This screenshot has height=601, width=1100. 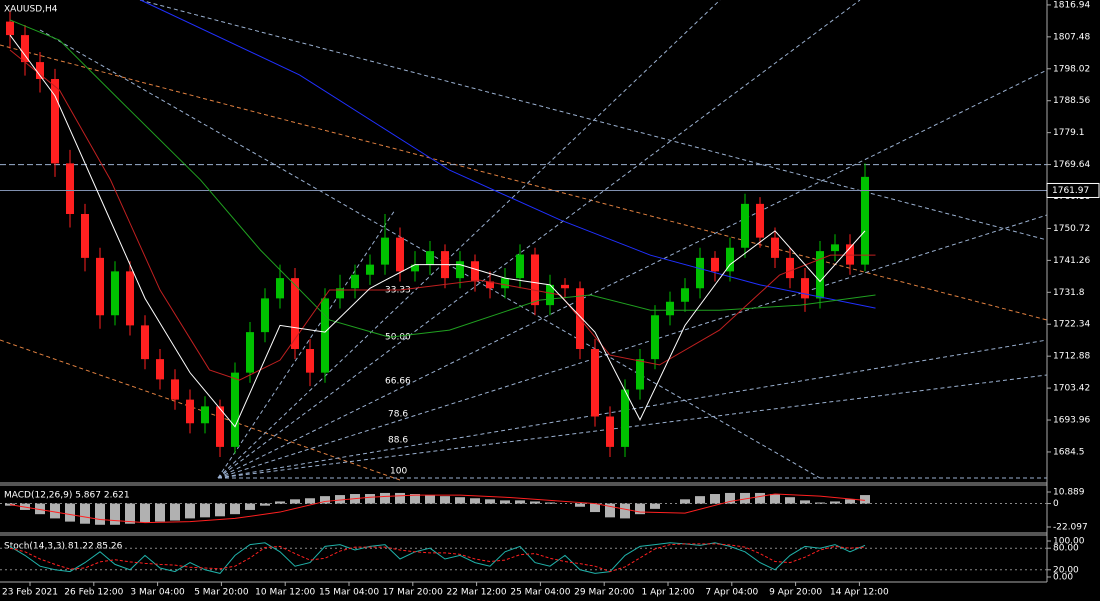 What do you see at coordinates (1071, 69) in the screenshot?
I see `y-tick-label: 1798.02` at bounding box center [1071, 69].